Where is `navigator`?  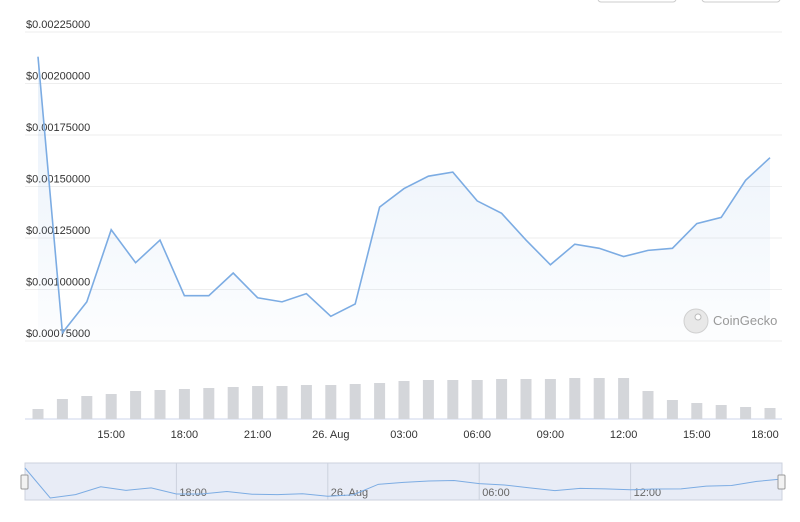 navigator is located at coordinates (403, 481).